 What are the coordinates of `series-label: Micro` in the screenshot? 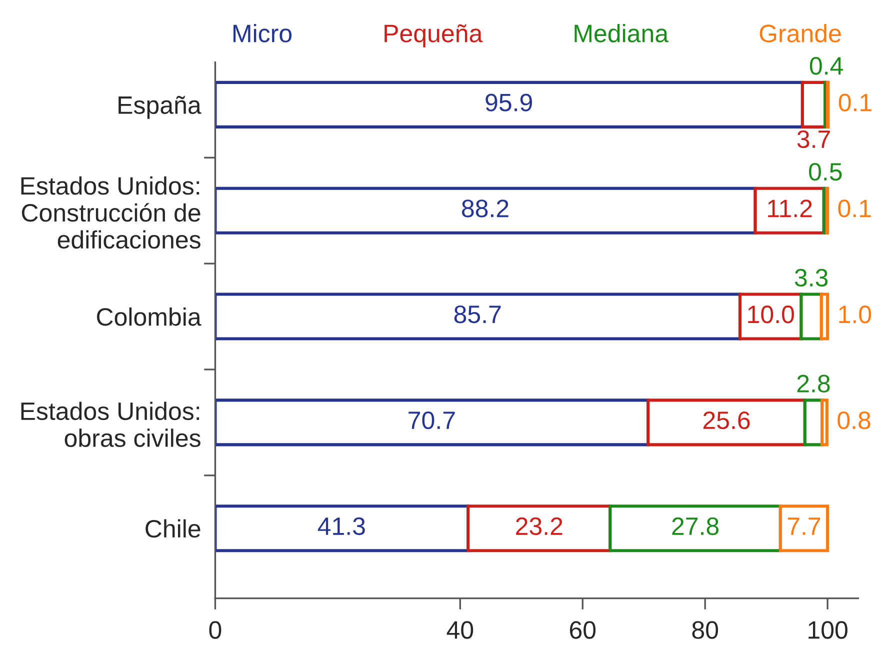 It's located at (263, 33).